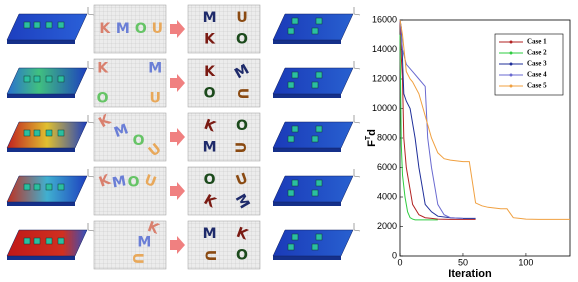 The width and height of the screenshot is (578, 282). What do you see at coordinates (537, 53) in the screenshot?
I see `legend-label: Case 2` at bounding box center [537, 53].